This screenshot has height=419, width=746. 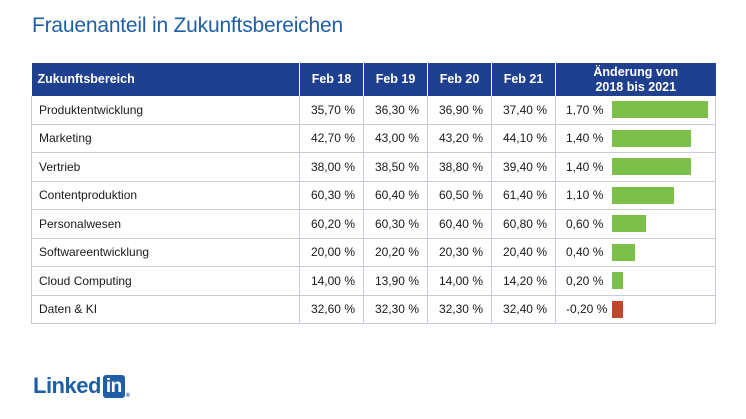 I want to click on value-cell: 20,40 %, so click(x=523, y=252).